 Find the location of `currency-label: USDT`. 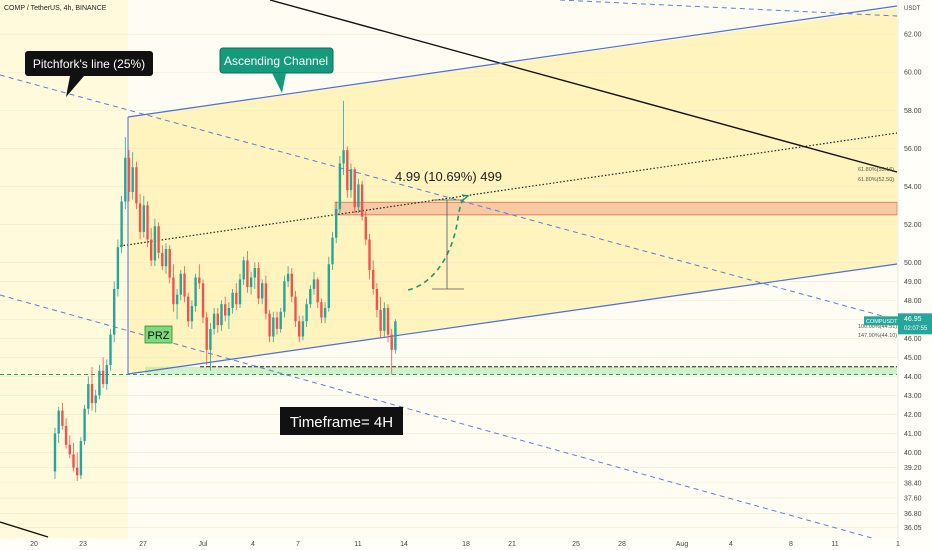

currency-label: USDT is located at coordinates (912, 9).